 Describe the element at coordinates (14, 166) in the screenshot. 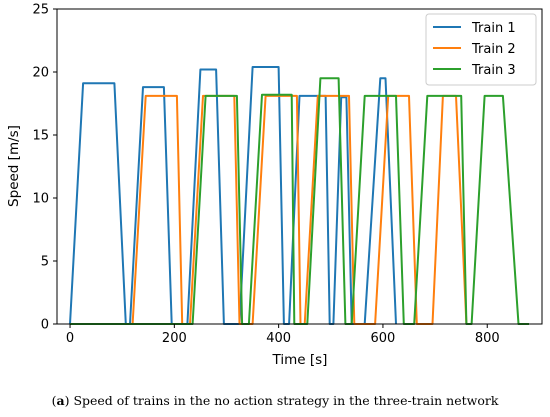

I see `y-axis-label: Speed [m/s]` at that location.